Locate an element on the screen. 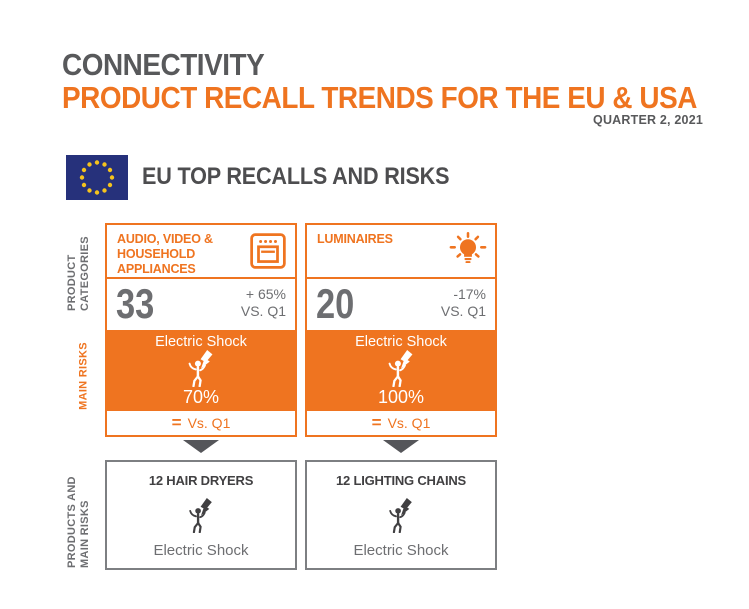 The height and width of the screenshot is (609, 749). eu-flag-icon is located at coordinates (97, 177).